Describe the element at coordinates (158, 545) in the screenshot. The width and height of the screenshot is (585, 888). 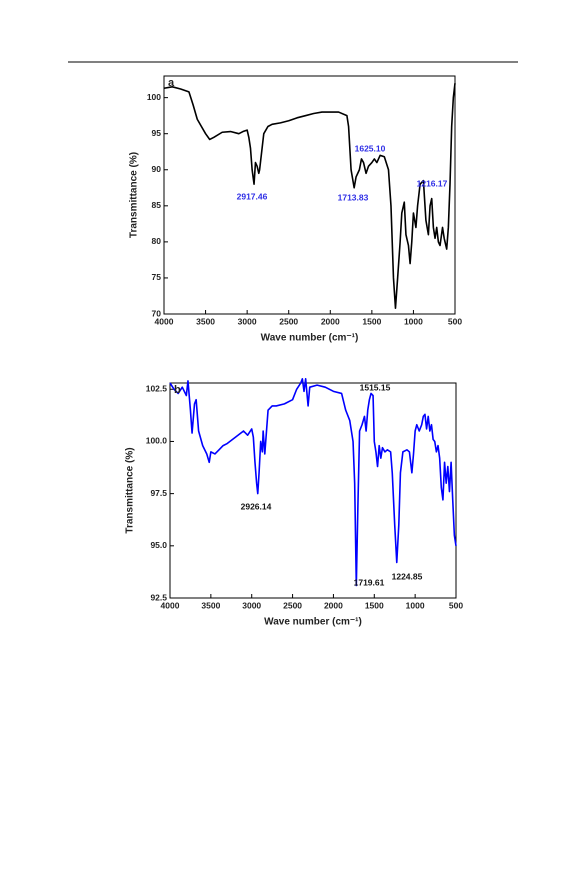
I see `y-tick-label: 95.0` at that location.